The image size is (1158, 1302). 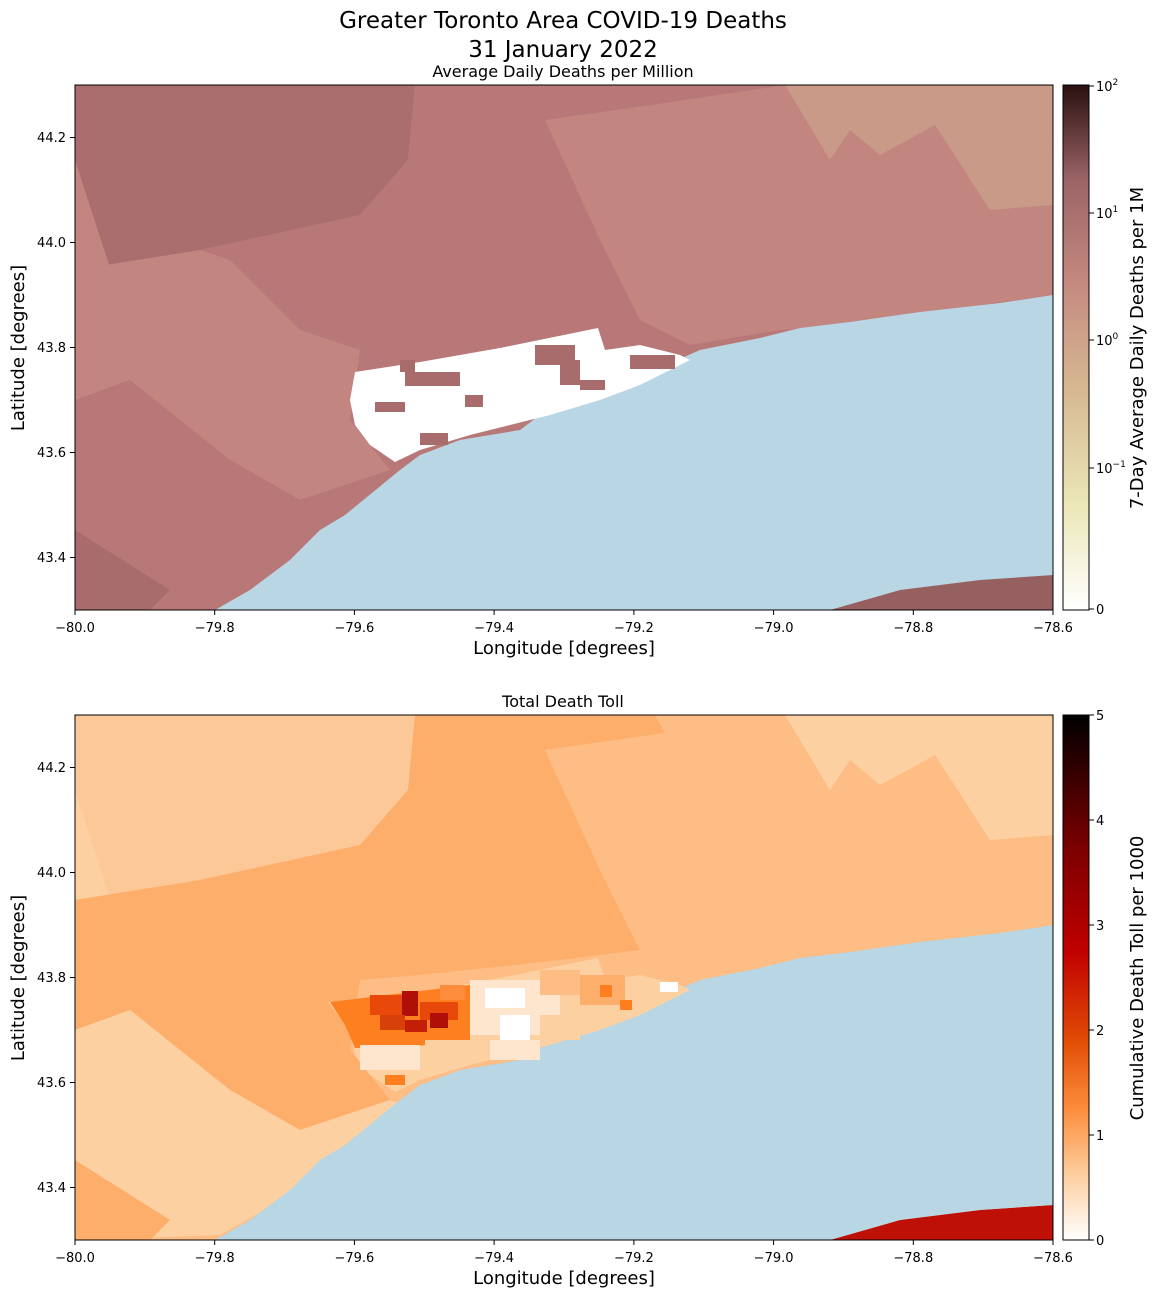 What do you see at coordinates (563, 21) in the screenshot?
I see `figure-title-line1: Greater Toronto Area COVID-19 Deaths` at bounding box center [563, 21].